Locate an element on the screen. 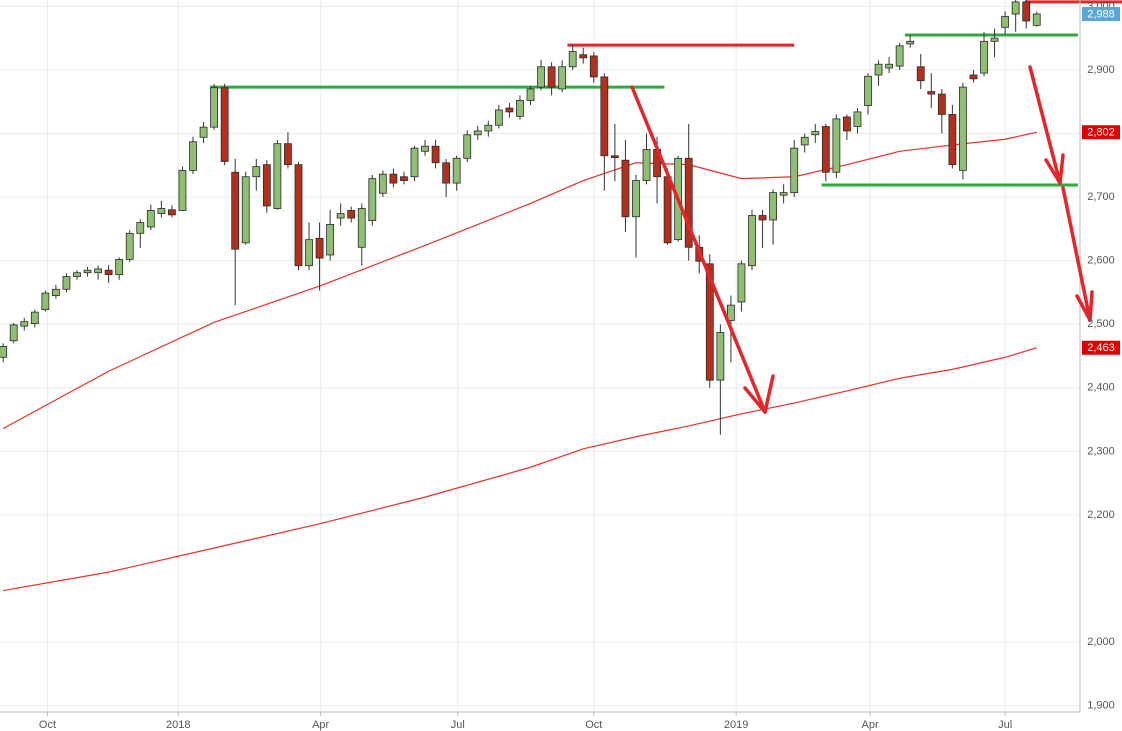 The image size is (1122, 731). y-tick-label: 2,900 is located at coordinates (1101, 70).